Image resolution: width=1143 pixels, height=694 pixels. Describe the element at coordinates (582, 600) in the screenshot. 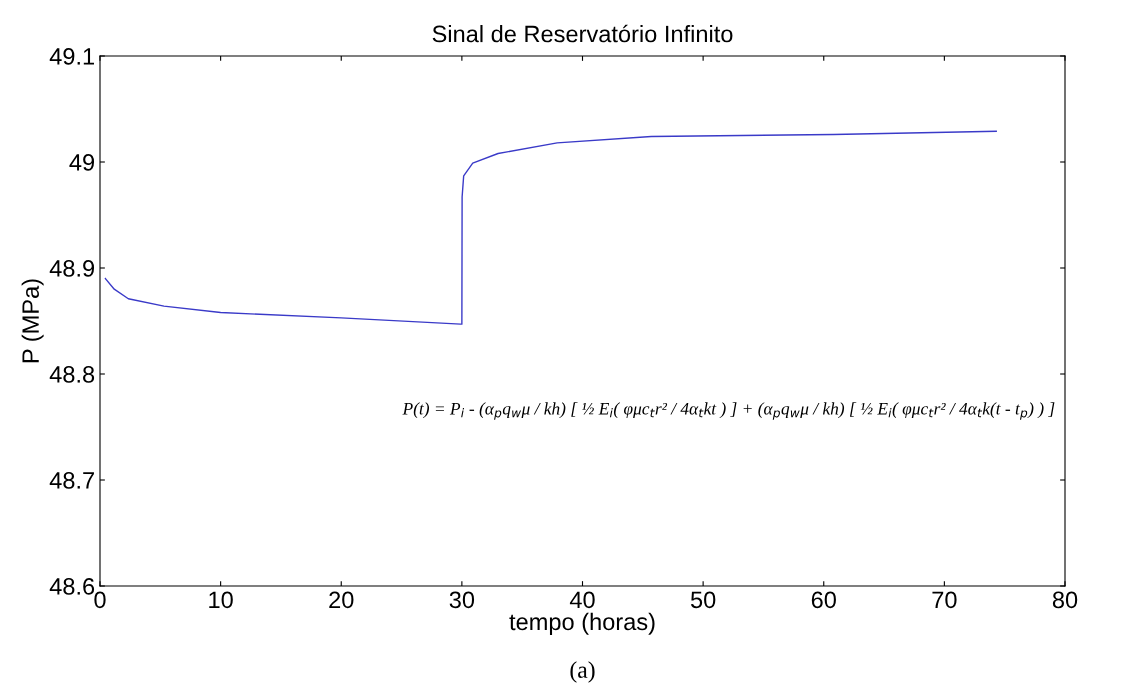

I see `x-tick-label: 40` at that location.